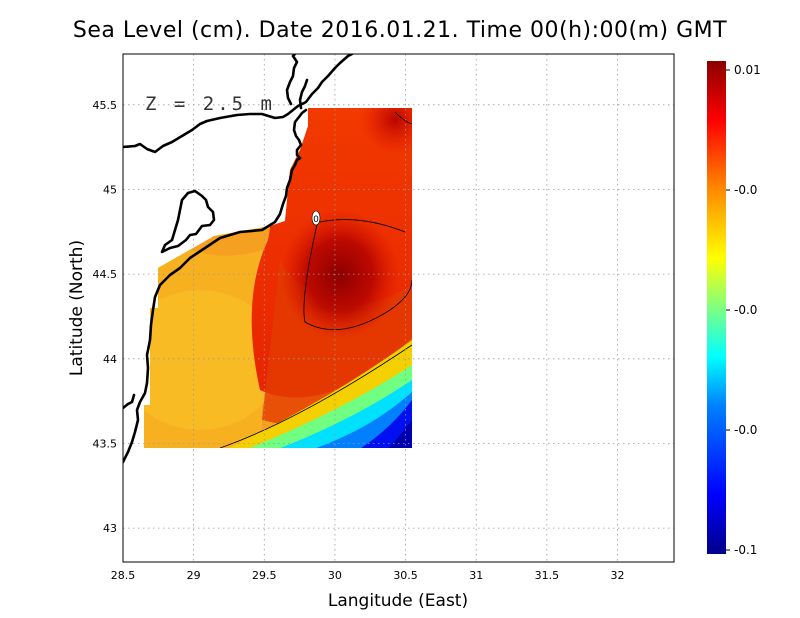 This screenshot has width=800, height=618. I want to click on y-tick-label: 45.5, so click(105, 105).